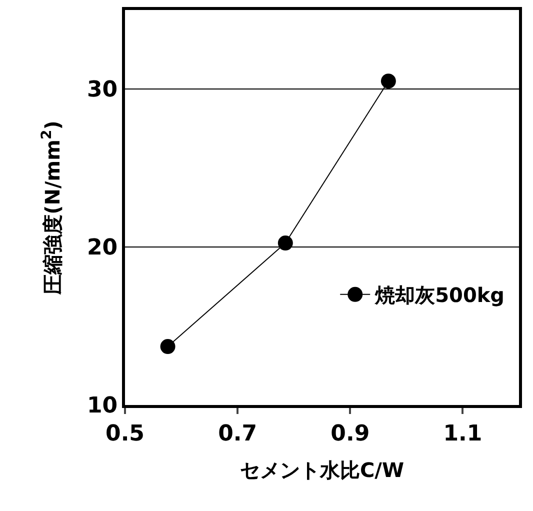  Describe the element at coordinates (102, 248) in the screenshot. I see `y-tick-label: 20` at that location.